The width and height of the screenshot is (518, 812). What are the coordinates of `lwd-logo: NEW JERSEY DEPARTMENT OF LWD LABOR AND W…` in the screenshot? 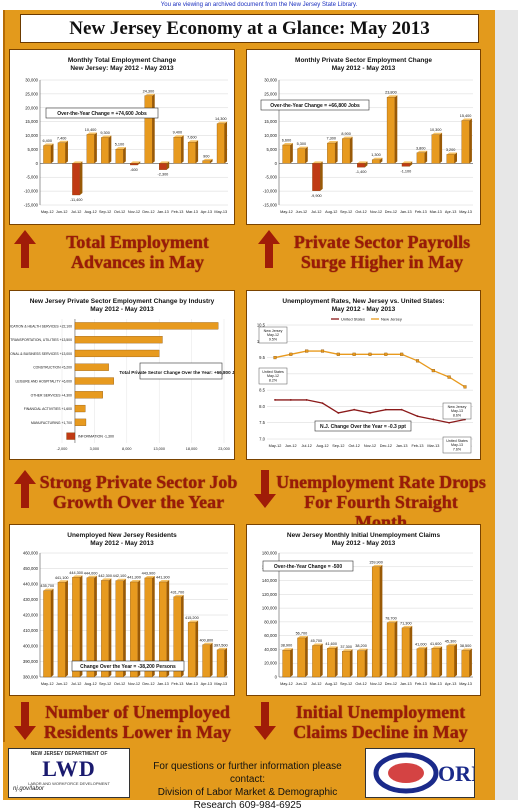 It's located at (69, 773).